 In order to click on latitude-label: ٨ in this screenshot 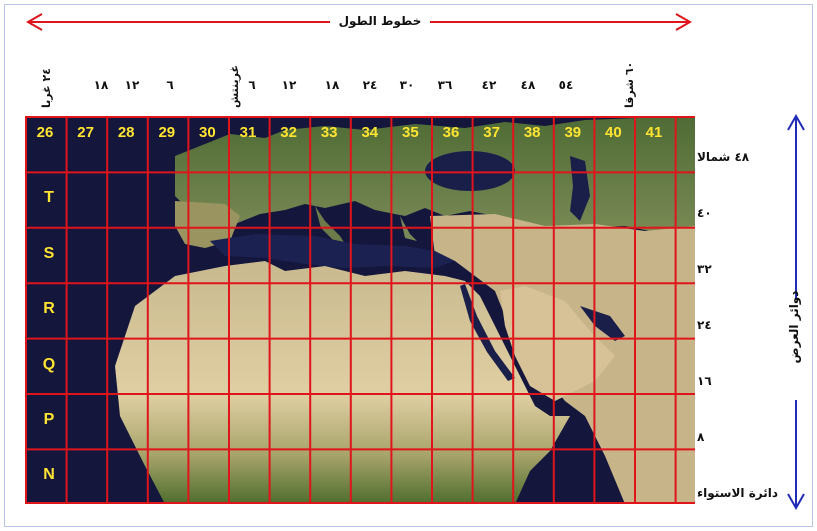, I will do `click(701, 437)`.